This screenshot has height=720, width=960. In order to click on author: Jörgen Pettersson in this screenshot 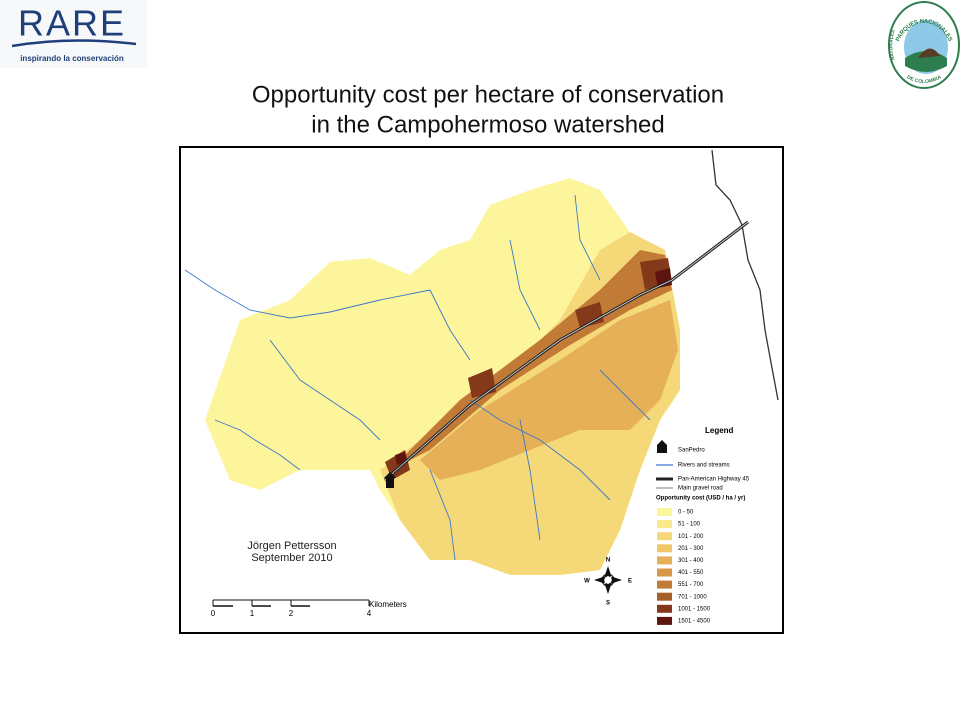, I will do `click(291, 546)`.